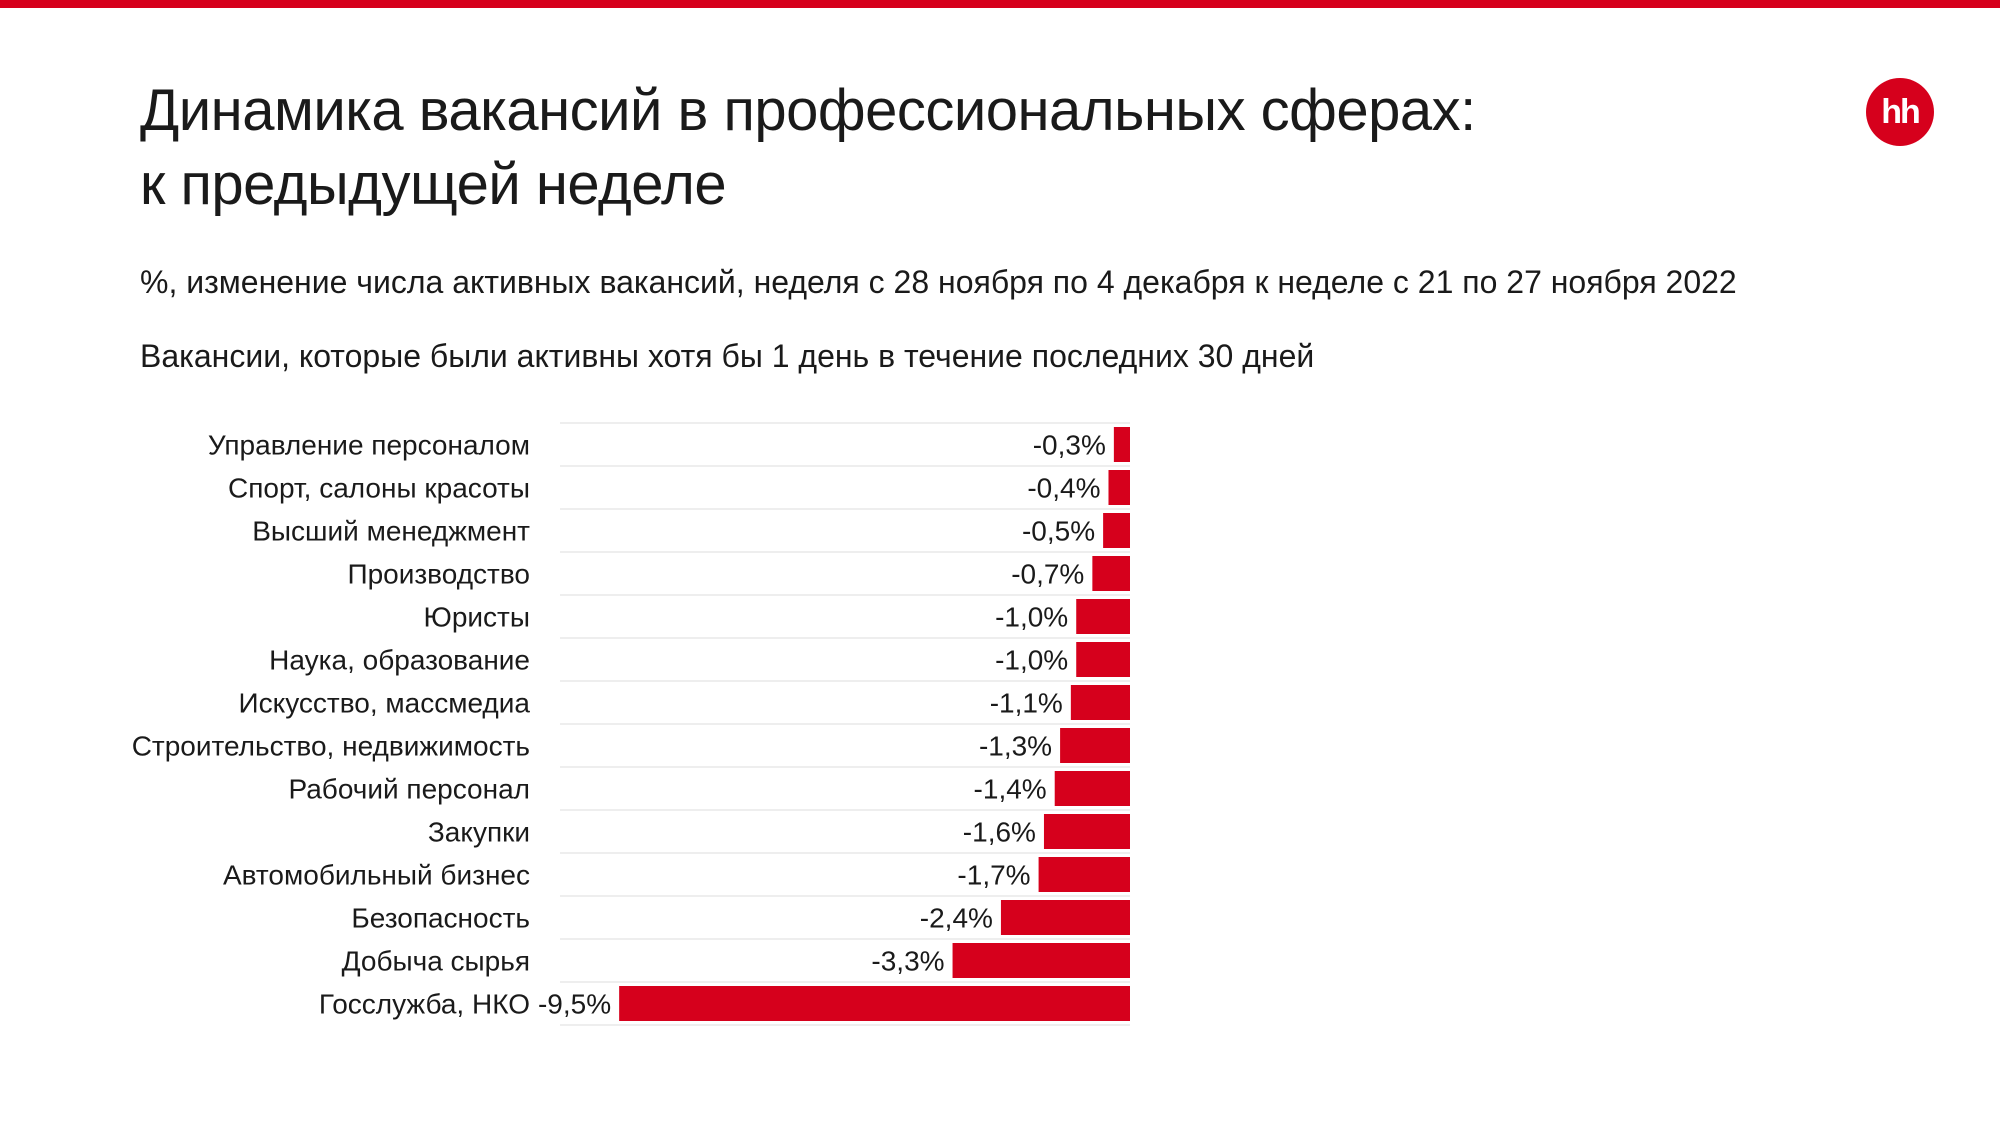 The height and width of the screenshot is (1125, 2000). What do you see at coordinates (433, 184) in the screenshot?
I see `title-line-2: к предыдущей неделе` at bounding box center [433, 184].